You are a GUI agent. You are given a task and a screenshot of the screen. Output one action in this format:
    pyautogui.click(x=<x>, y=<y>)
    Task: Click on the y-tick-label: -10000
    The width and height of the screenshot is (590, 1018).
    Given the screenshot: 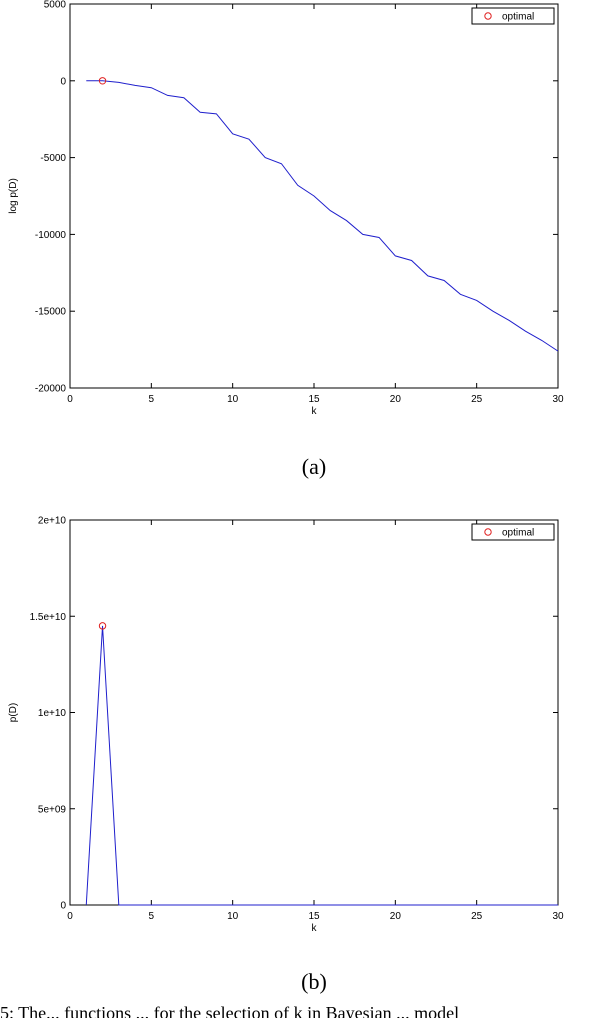 What is the action you would take?
    pyautogui.click(x=51, y=235)
    